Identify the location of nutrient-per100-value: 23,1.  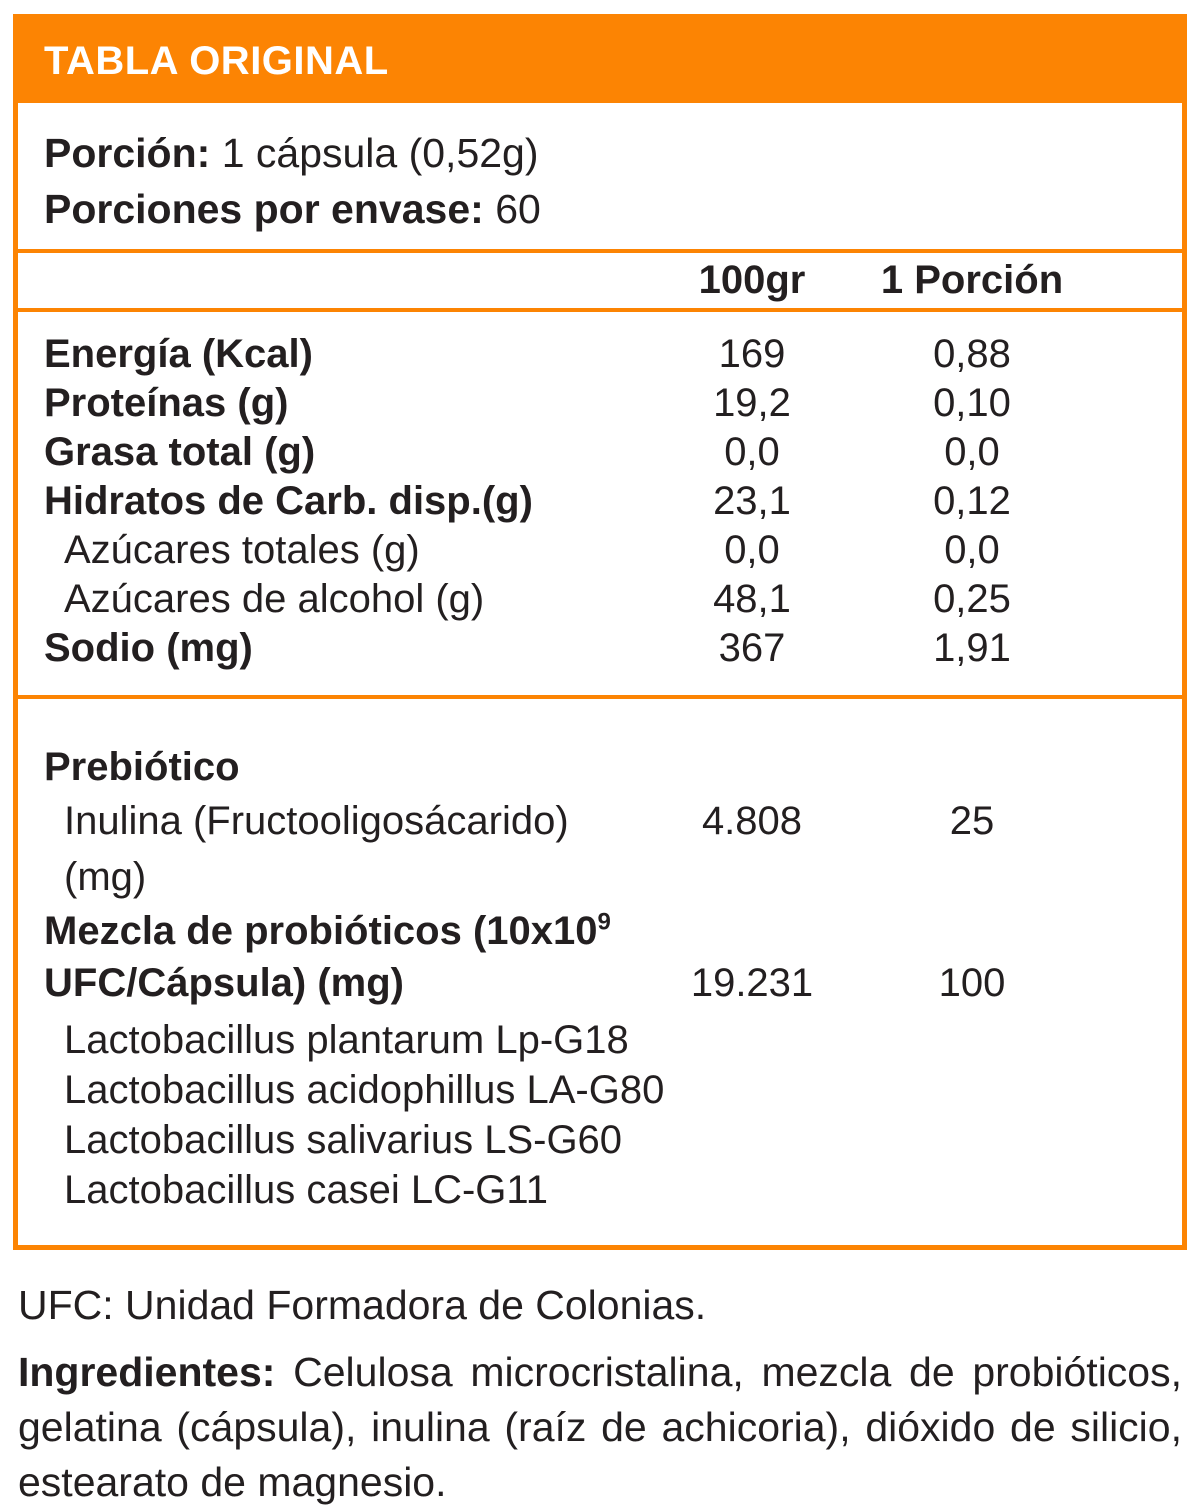
(752, 501).